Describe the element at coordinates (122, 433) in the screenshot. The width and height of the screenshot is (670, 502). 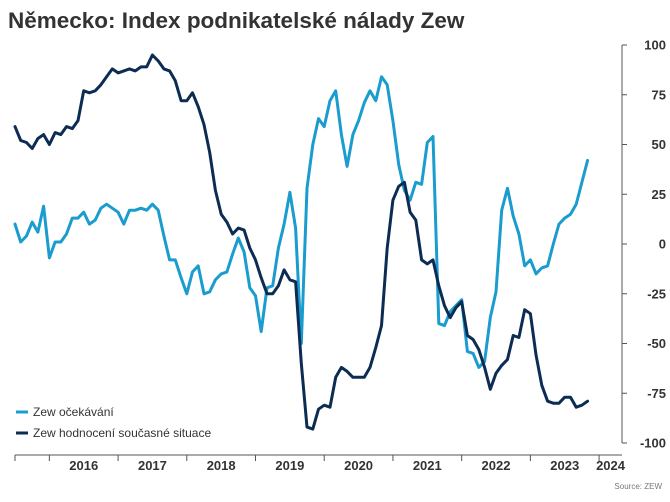
I see `legend-label-2: Zew hodnocení současné situace` at that location.